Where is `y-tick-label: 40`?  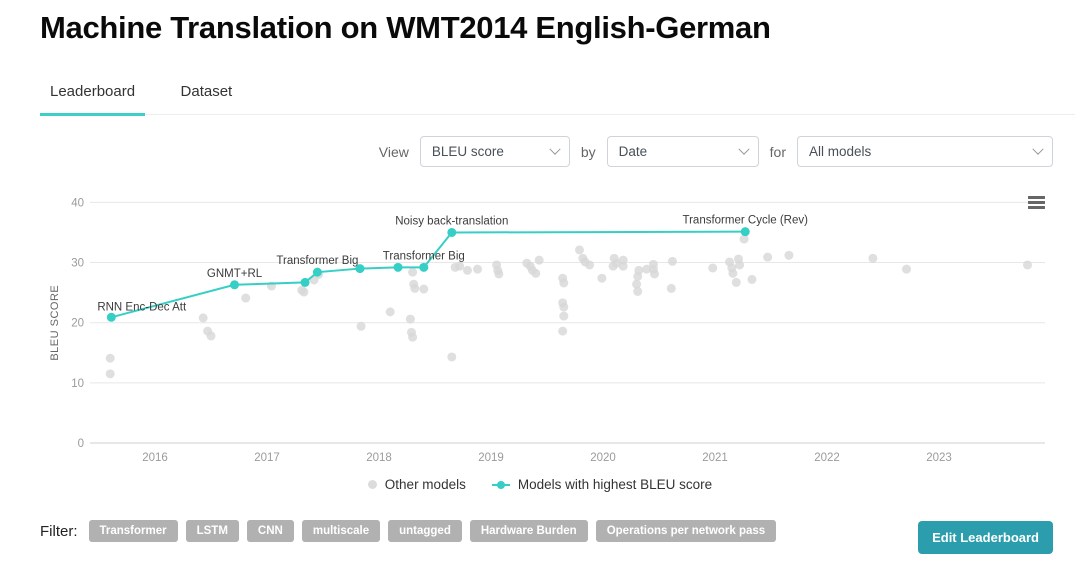
y-tick-label: 40 is located at coordinates (77, 203).